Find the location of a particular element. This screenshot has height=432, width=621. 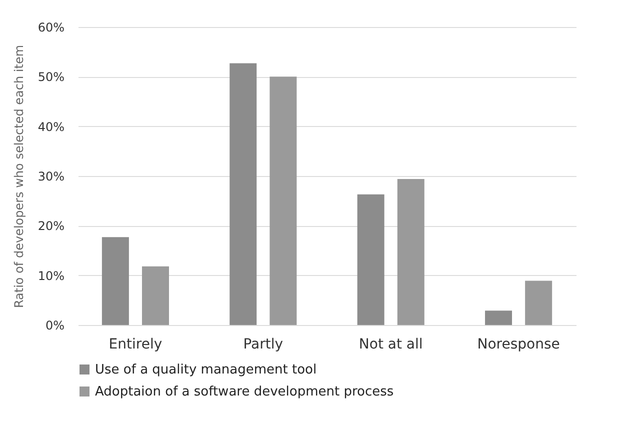

legend-label: Use of a quality management tool is located at coordinates (206, 370).